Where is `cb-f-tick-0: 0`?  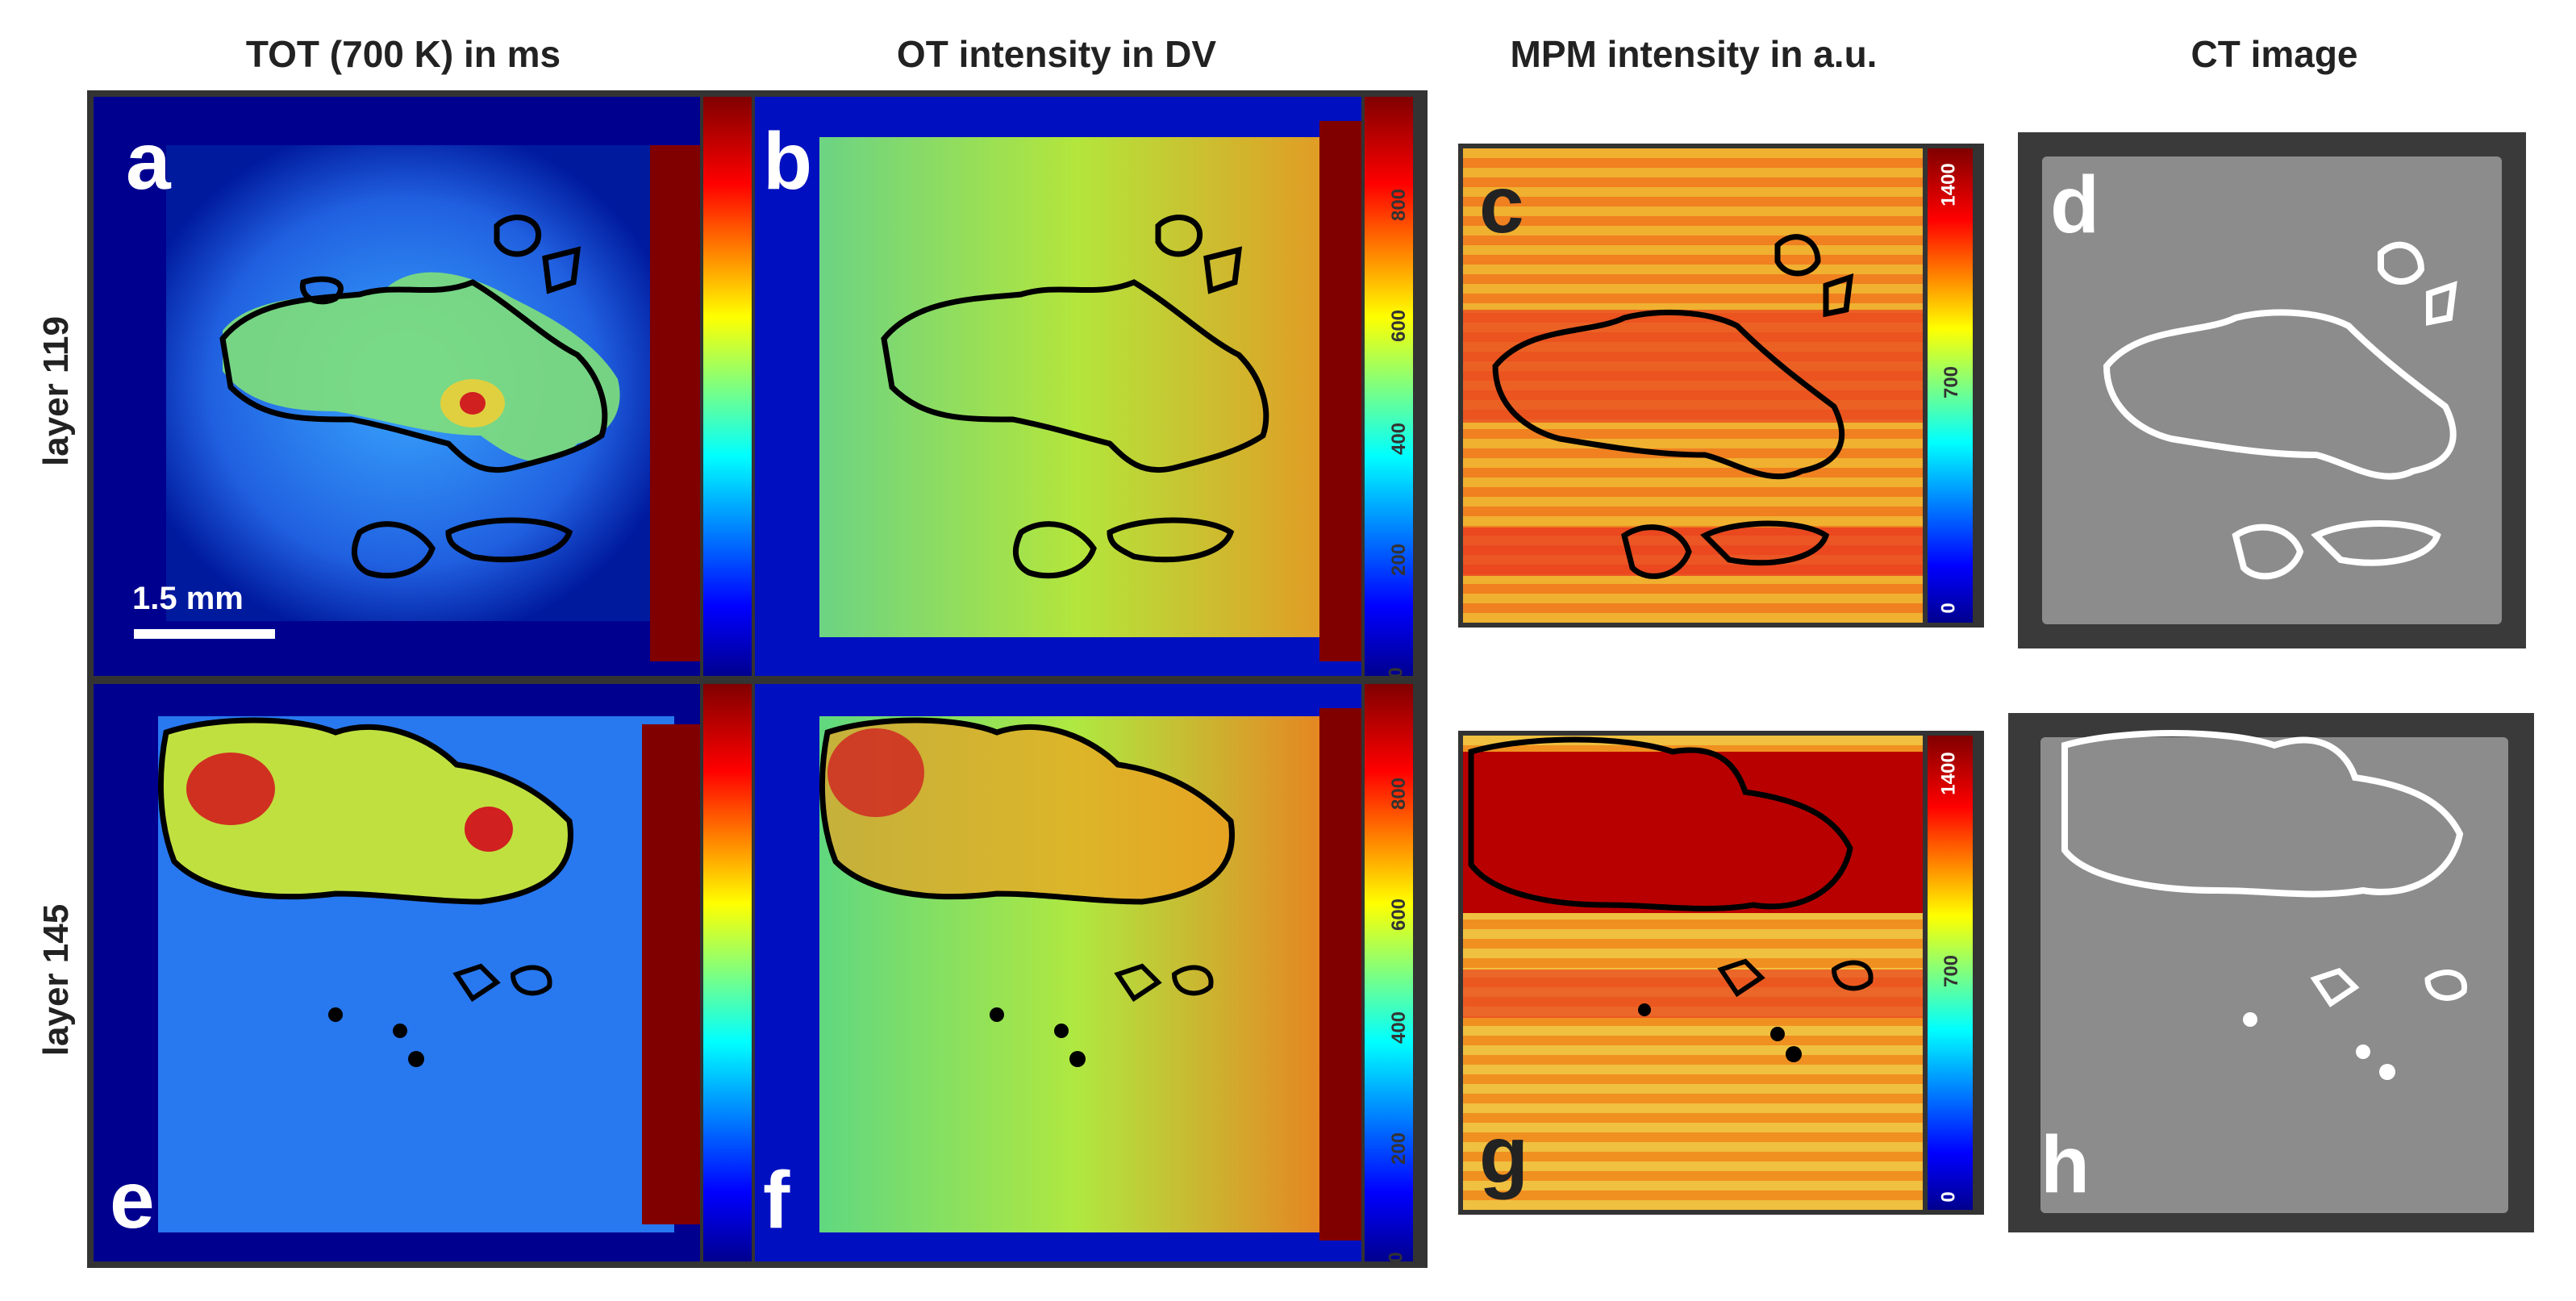
cb-f-tick-0: 0 is located at coordinates (1396, 1257).